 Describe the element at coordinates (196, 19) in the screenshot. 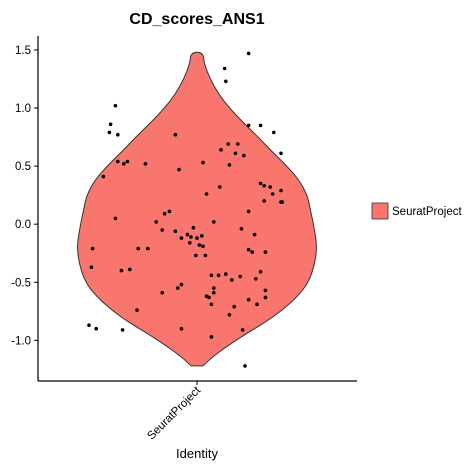

I see `chart-title: CD_scores_ANS1` at that location.